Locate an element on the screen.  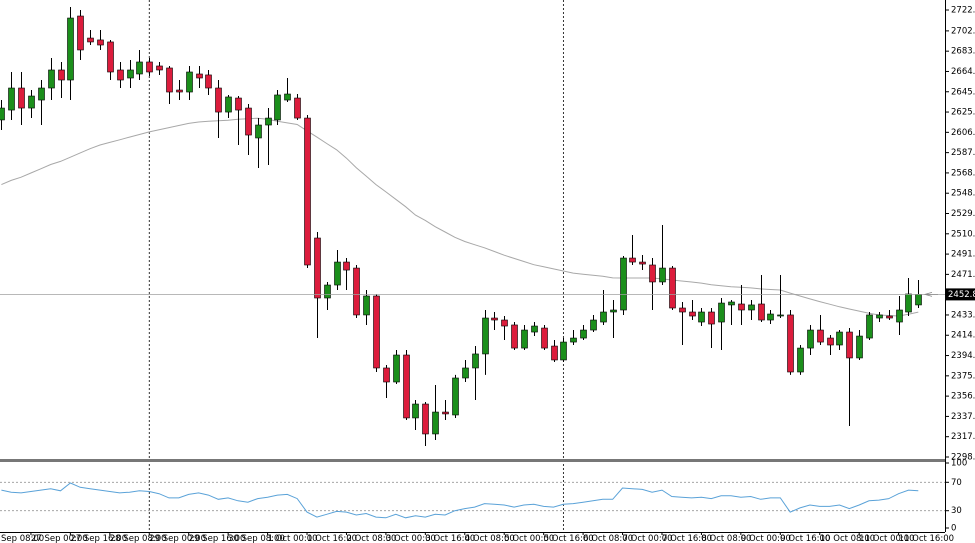
y-tick-label: 70 is located at coordinates (956, 483).